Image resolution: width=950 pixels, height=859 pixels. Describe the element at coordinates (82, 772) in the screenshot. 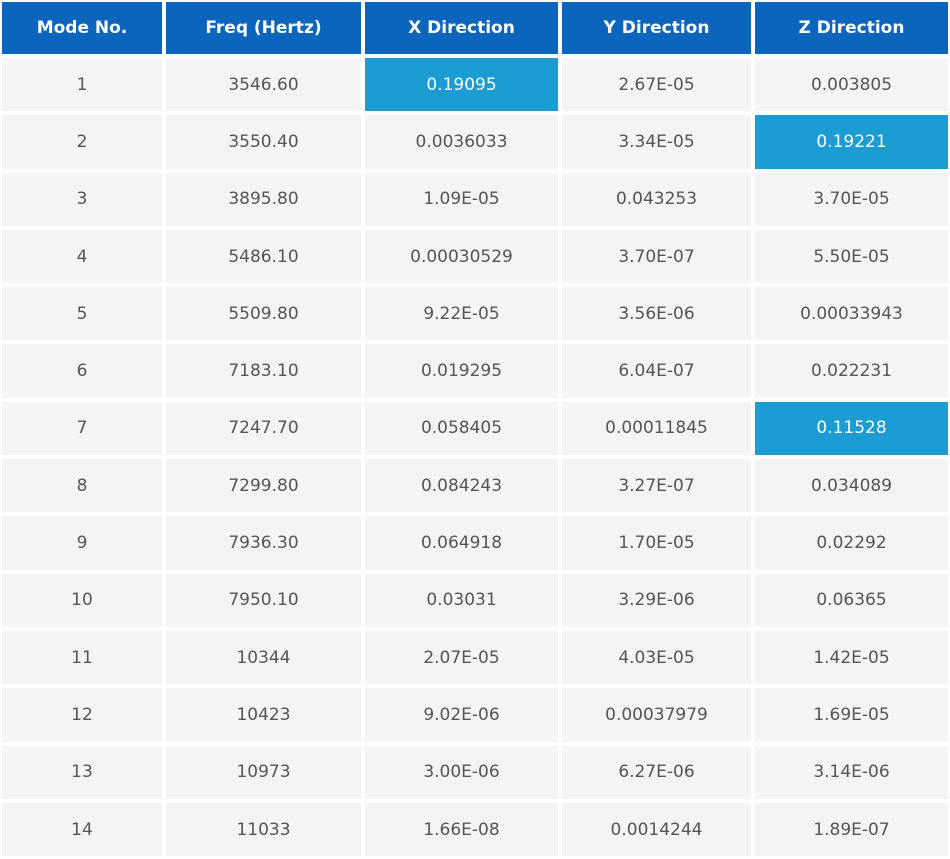

I see `table-cell: 13` at that location.